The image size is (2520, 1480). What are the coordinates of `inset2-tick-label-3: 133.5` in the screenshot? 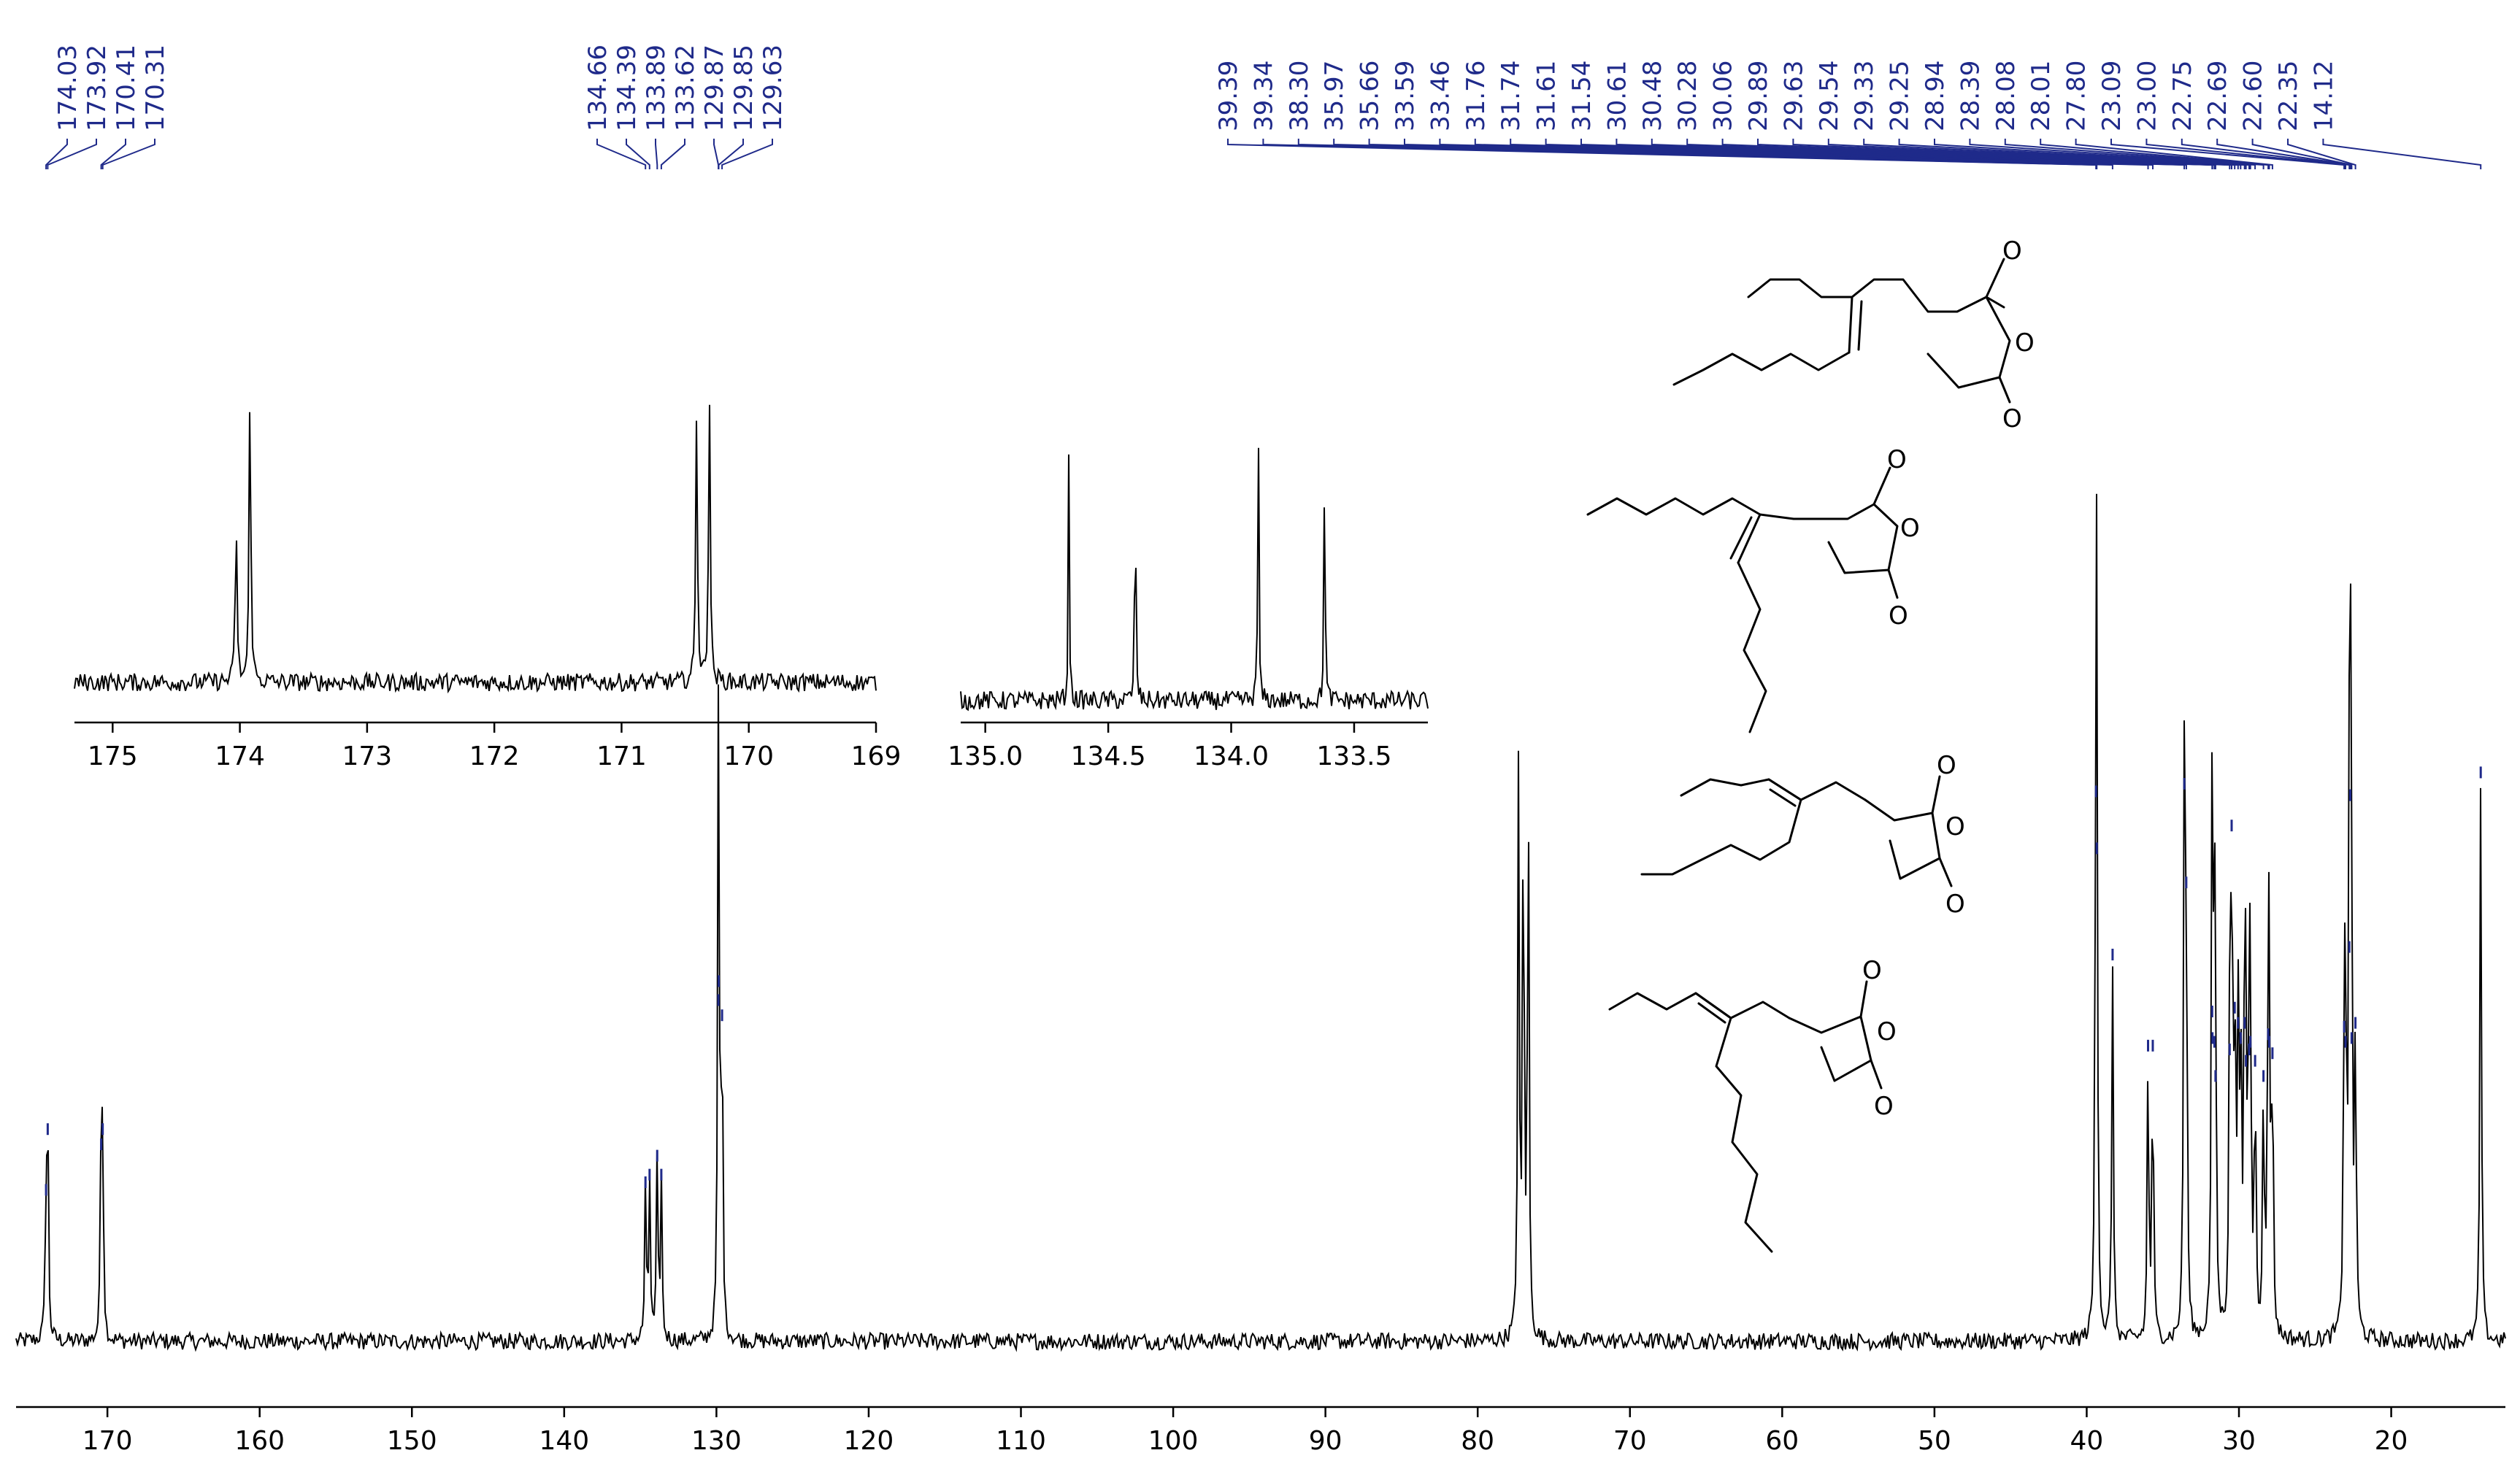 It's located at (1353, 756).